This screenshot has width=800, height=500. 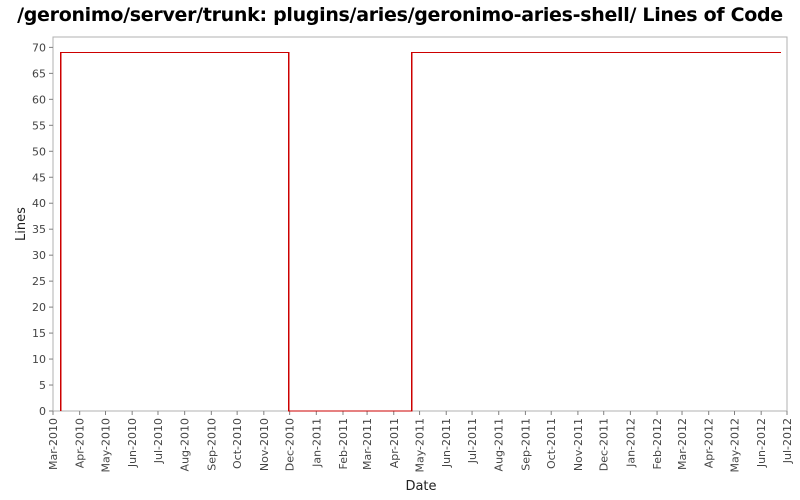 I want to click on x-tick-label: Dec-2011, so click(x=604, y=444).